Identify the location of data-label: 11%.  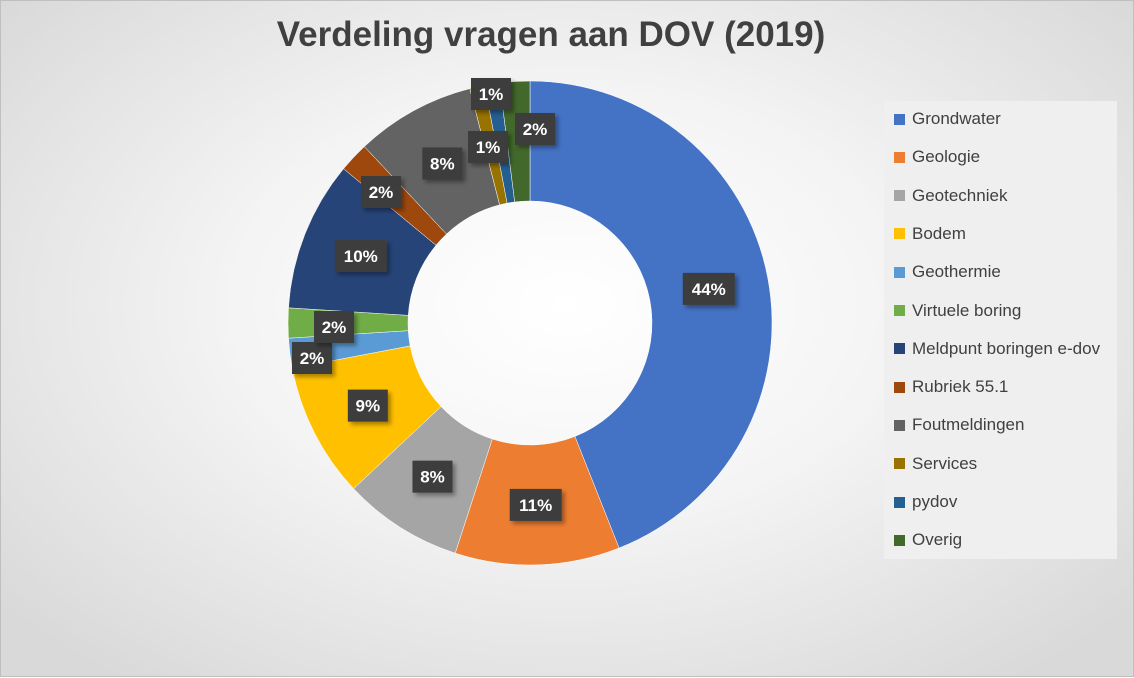
(535, 504).